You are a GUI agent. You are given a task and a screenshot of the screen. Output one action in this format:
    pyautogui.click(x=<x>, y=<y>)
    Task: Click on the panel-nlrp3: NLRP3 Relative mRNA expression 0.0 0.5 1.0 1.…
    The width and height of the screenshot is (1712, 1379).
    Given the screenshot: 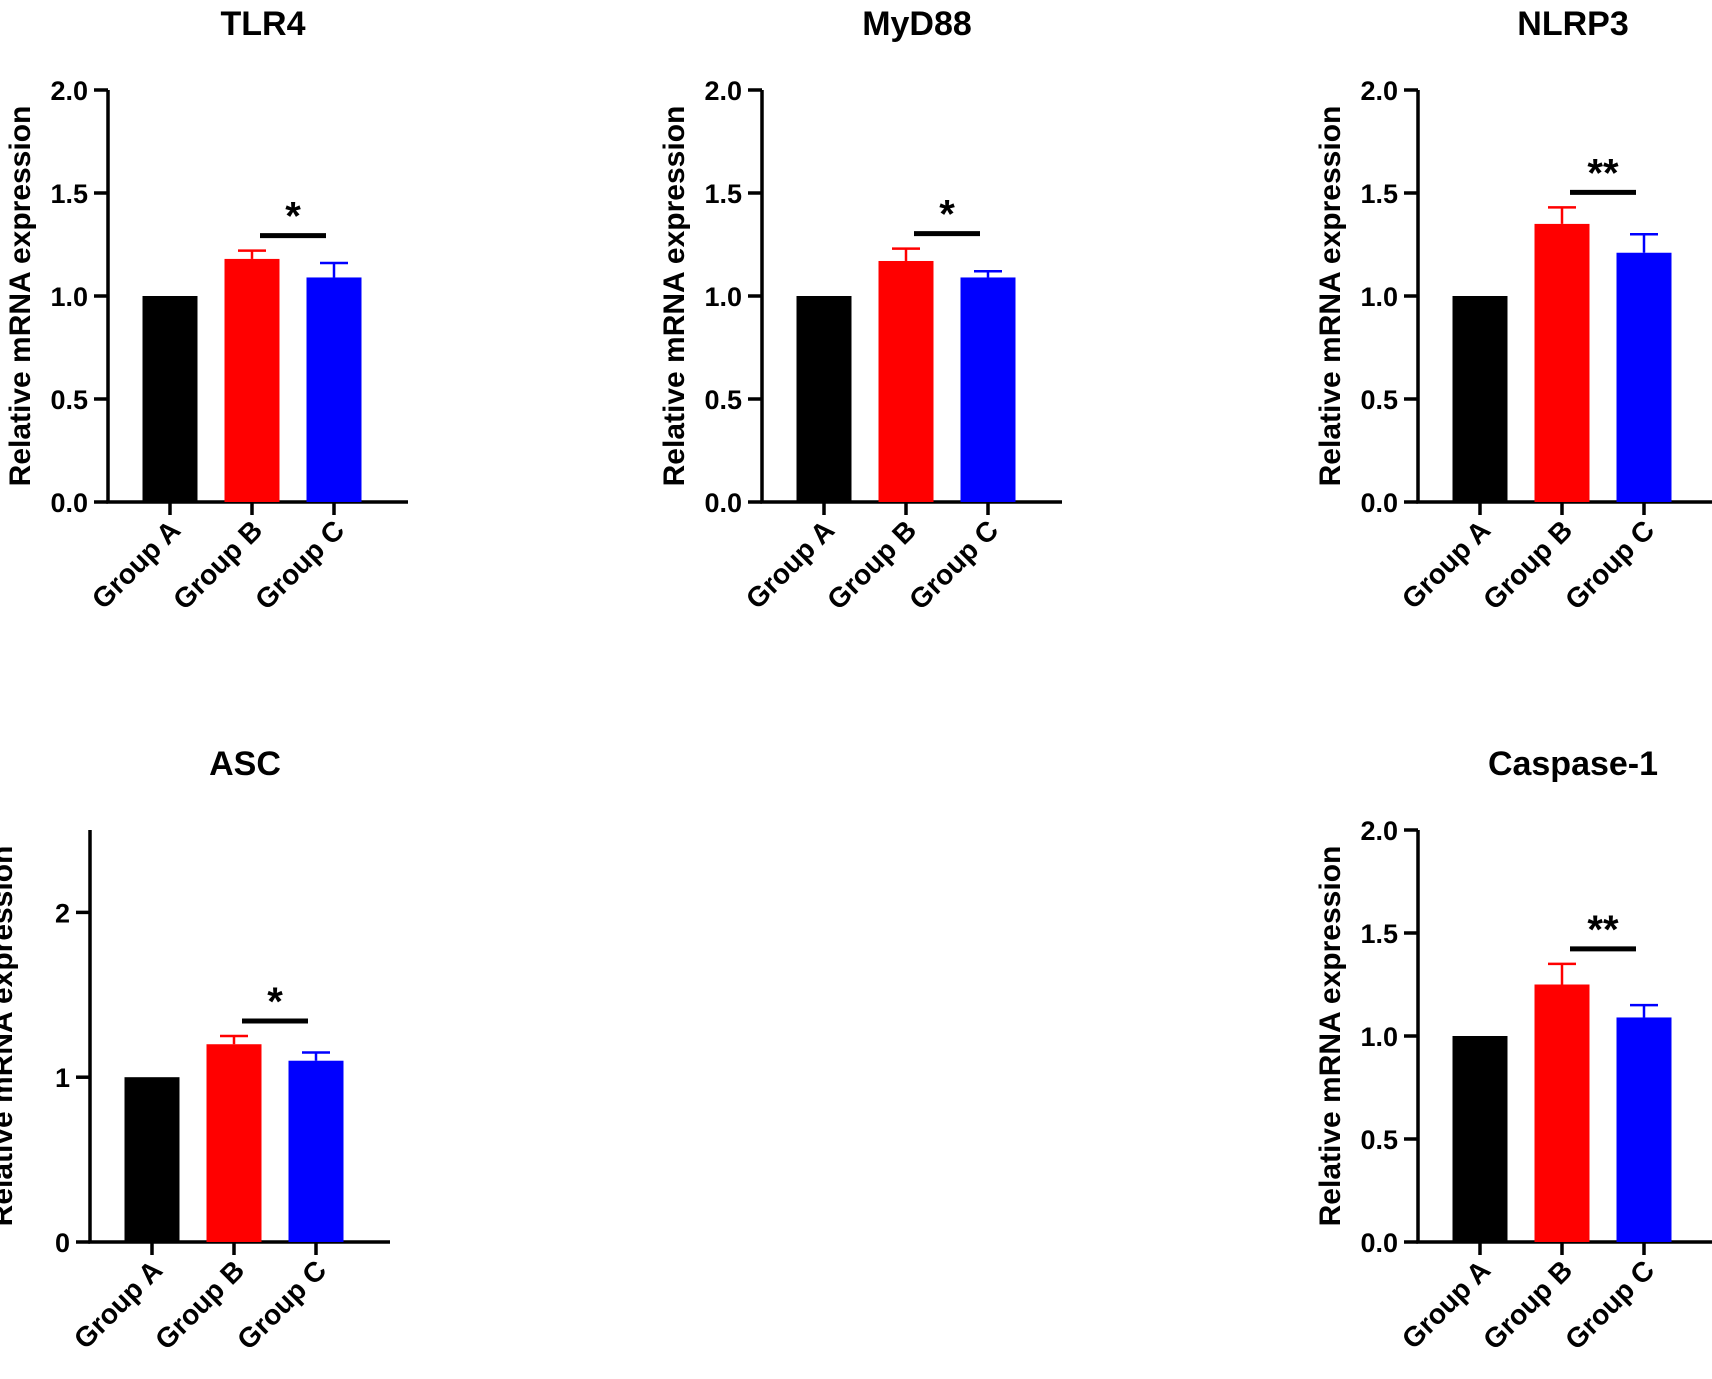 What is the action you would take?
    pyautogui.click(x=1513, y=310)
    